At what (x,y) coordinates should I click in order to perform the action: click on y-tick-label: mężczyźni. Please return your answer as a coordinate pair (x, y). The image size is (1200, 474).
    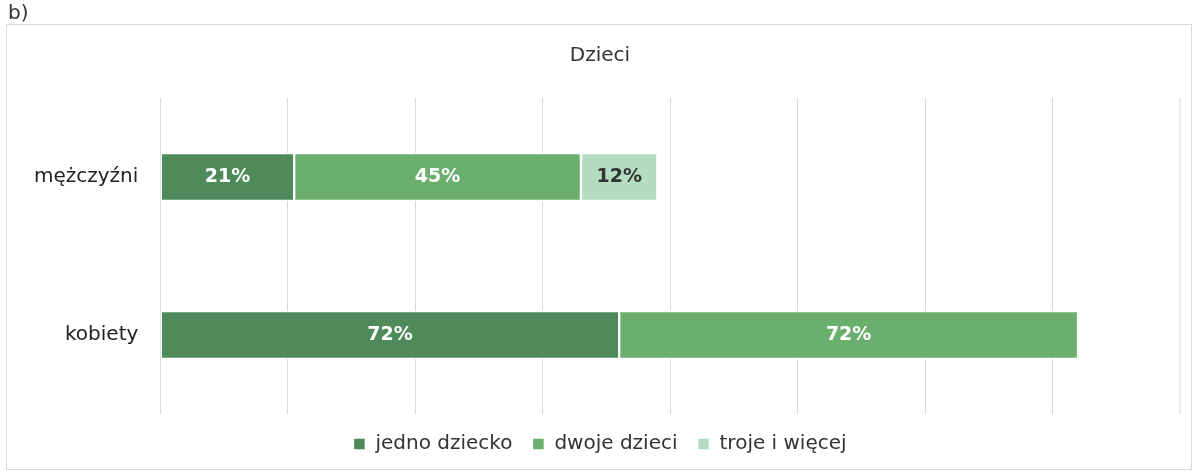
    Looking at the image, I should click on (86, 175).